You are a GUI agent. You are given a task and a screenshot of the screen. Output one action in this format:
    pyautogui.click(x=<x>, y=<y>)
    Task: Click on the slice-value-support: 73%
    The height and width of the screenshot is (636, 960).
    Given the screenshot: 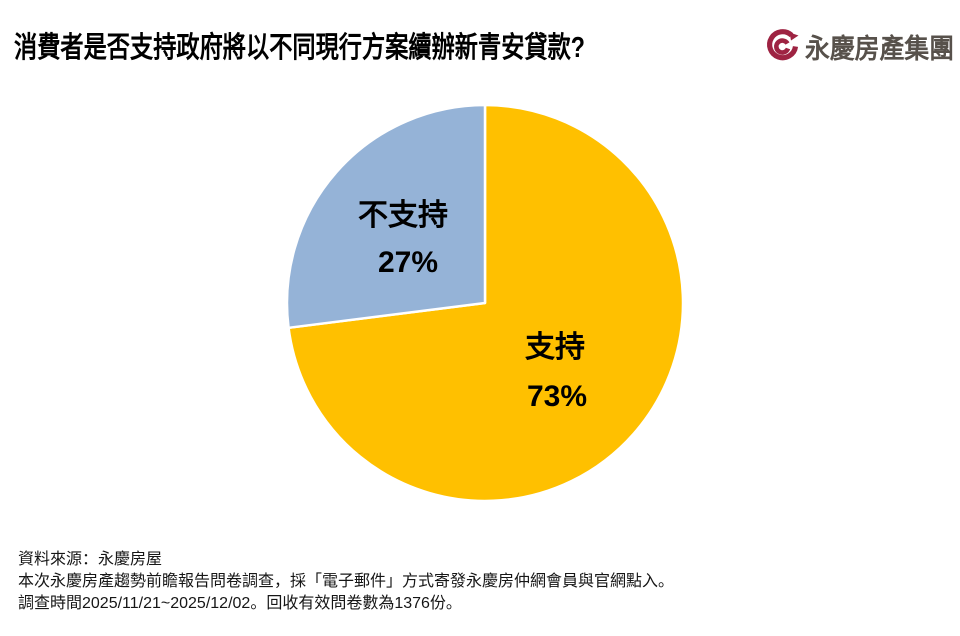 What is the action you would take?
    pyautogui.click(x=557, y=396)
    